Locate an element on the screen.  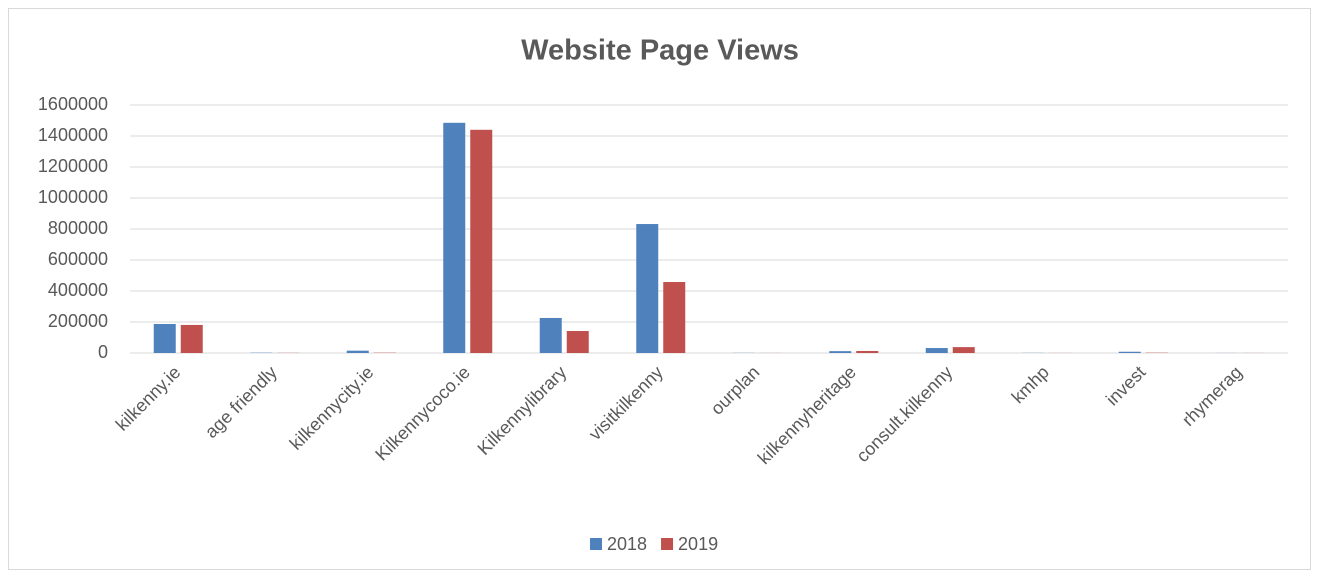
y-tick-label: 800000 is located at coordinates (78, 228).